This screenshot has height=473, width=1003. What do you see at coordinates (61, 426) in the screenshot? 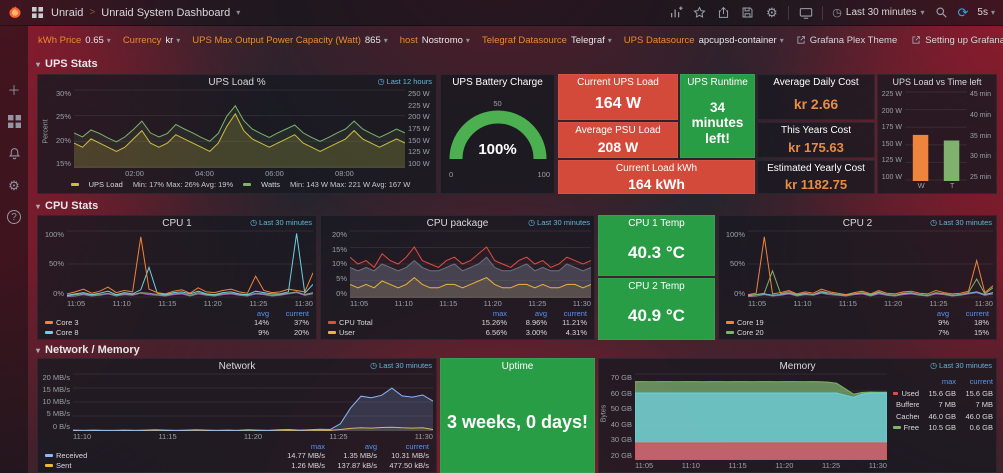
I see `tick-label: 0 B/s` at bounding box center [61, 426].